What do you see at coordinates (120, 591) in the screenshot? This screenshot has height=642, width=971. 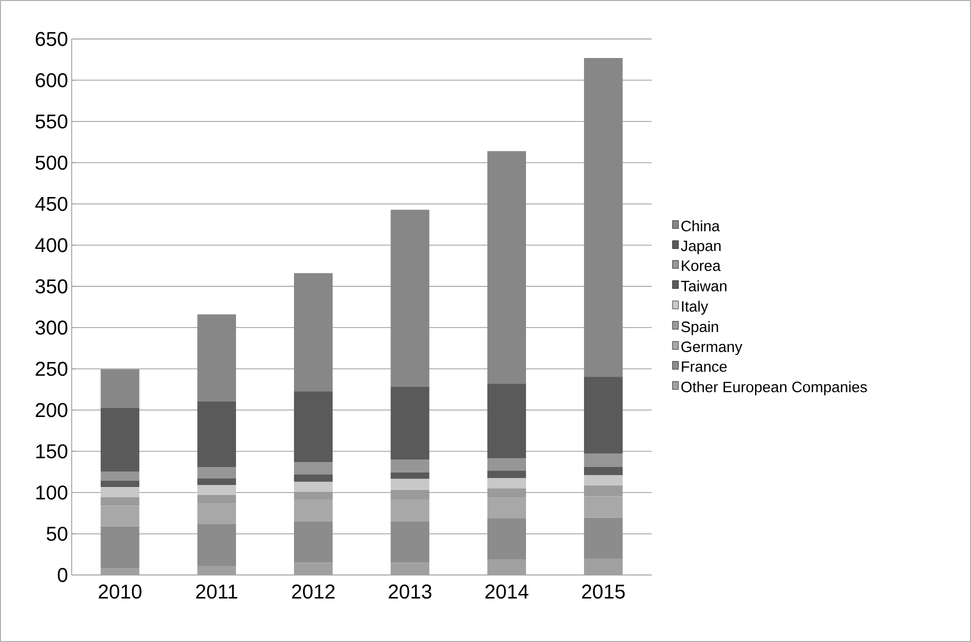 I see `x-tick-label: 2010` at bounding box center [120, 591].